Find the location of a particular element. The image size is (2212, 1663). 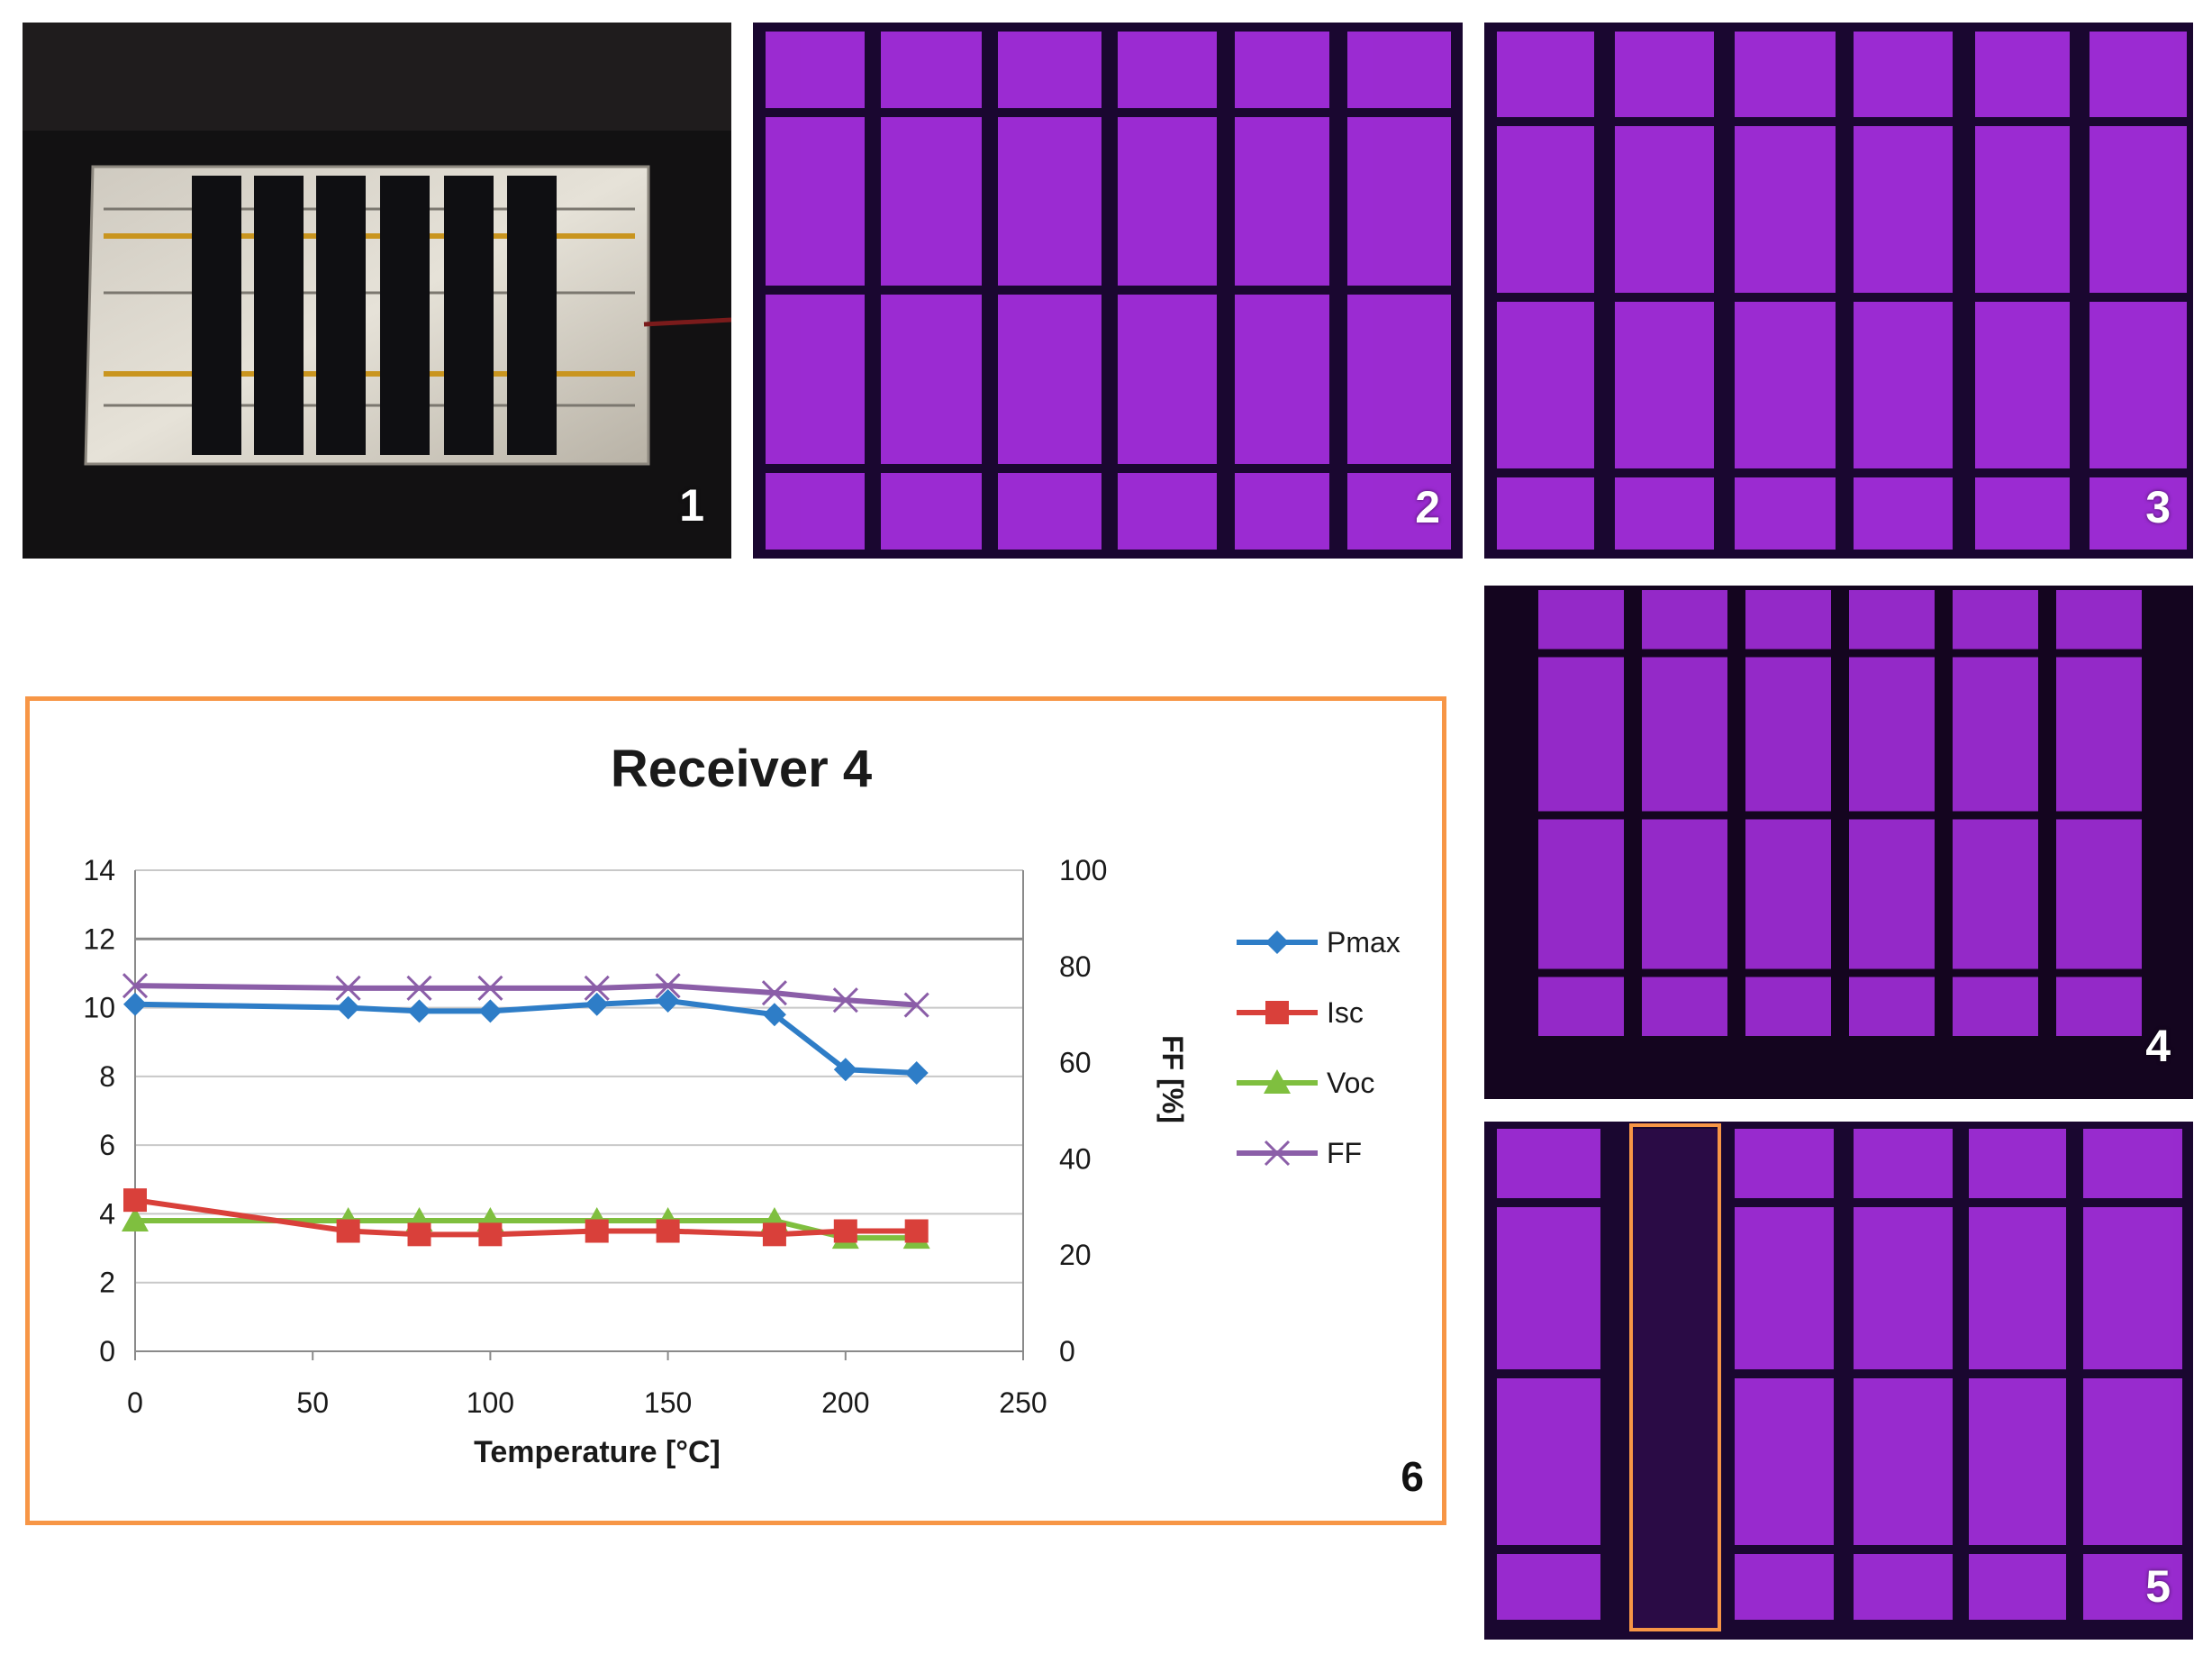

legend-marker-pmax is located at coordinates (1277, 943).